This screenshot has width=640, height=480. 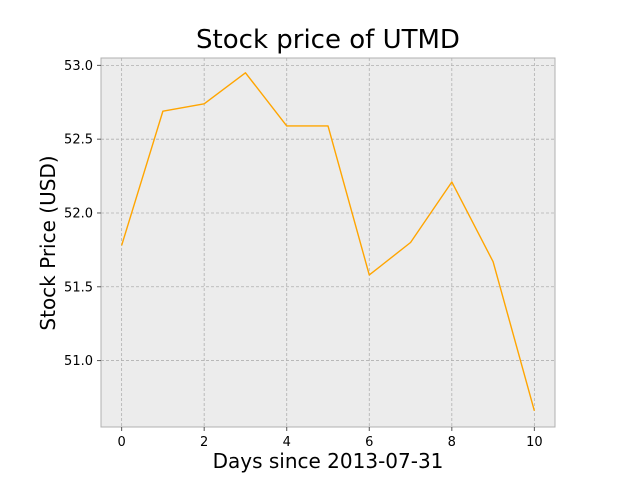 I want to click on y-axis-ticks: 51.0 51.5 52.0 52.5 53.0, so click(x=82, y=214).